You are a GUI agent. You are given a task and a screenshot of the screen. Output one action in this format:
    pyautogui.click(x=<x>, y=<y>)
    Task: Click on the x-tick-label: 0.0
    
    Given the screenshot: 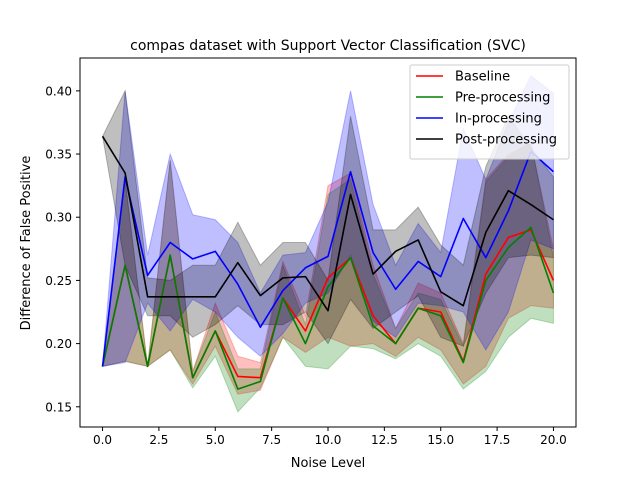 What is the action you would take?
    pyautogui.click(x=102, y=440)
    